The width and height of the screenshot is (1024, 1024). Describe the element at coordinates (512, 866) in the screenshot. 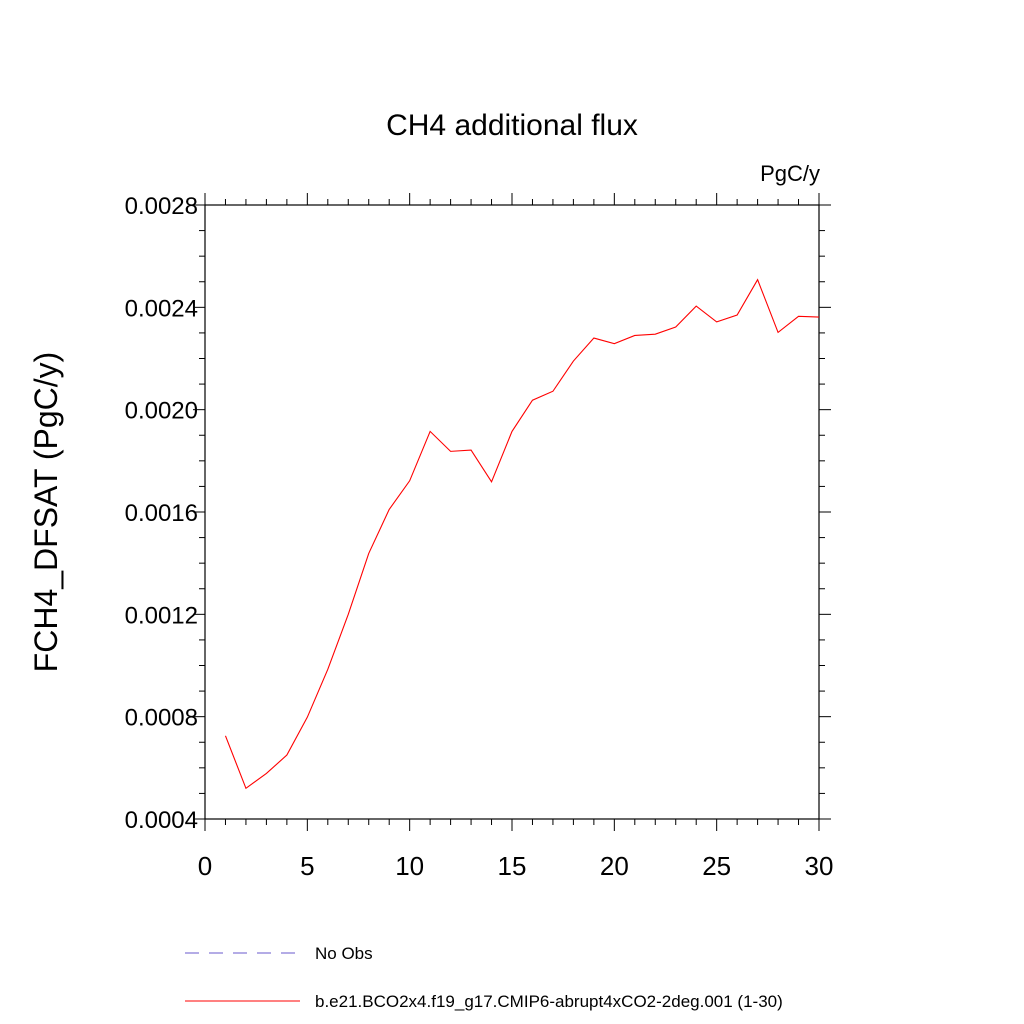

I see `x-tick-label: 15` at that location.